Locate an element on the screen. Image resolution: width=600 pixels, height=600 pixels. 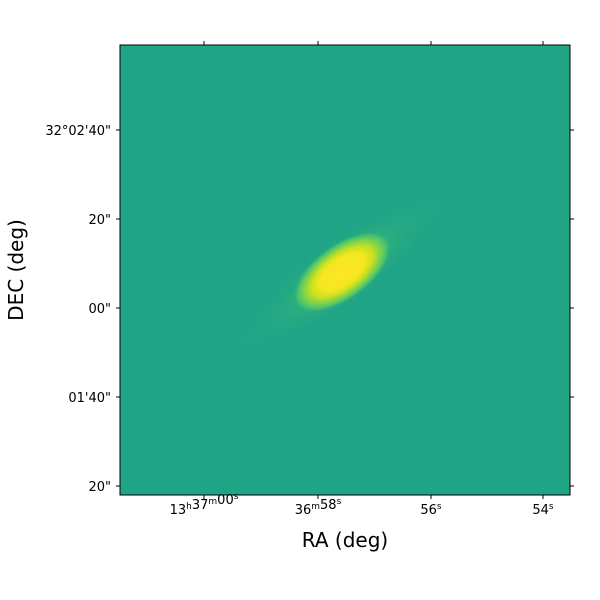
y-axis-label: DEC (deg) is located at coordinates (16, 270).